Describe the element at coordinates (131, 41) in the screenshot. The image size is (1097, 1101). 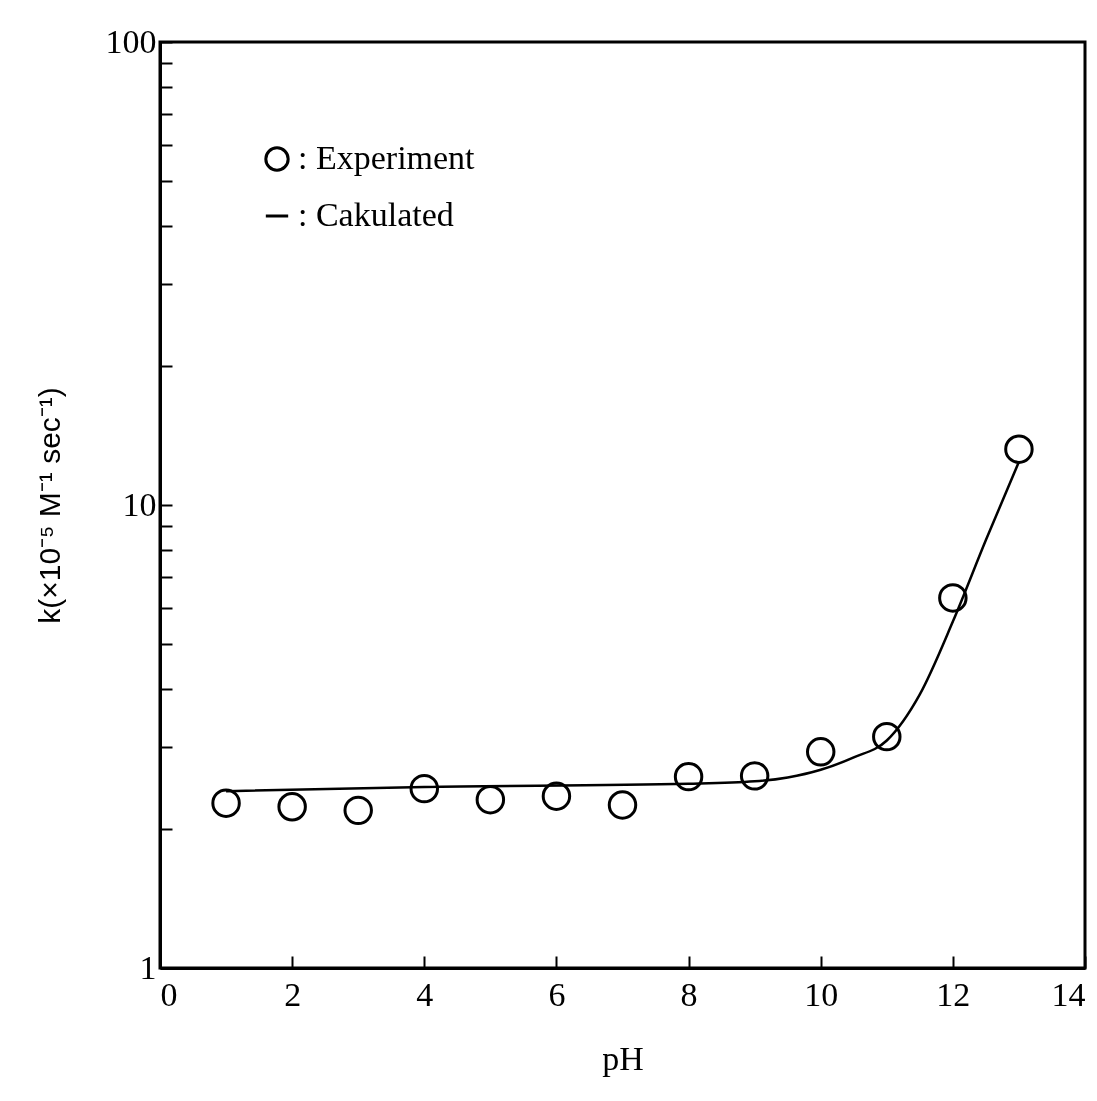
I see `y-tick-label: 100` at that location.